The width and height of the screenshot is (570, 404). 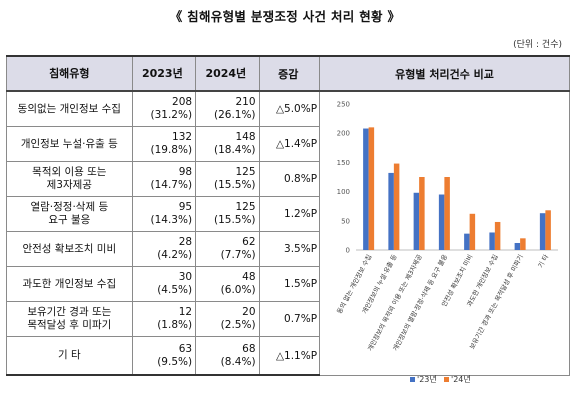 What do you see at coordinates (164, 179) in the screenshot?
I see `cell-2023: 98 (14.7%)` at bounding box center [164, 179].